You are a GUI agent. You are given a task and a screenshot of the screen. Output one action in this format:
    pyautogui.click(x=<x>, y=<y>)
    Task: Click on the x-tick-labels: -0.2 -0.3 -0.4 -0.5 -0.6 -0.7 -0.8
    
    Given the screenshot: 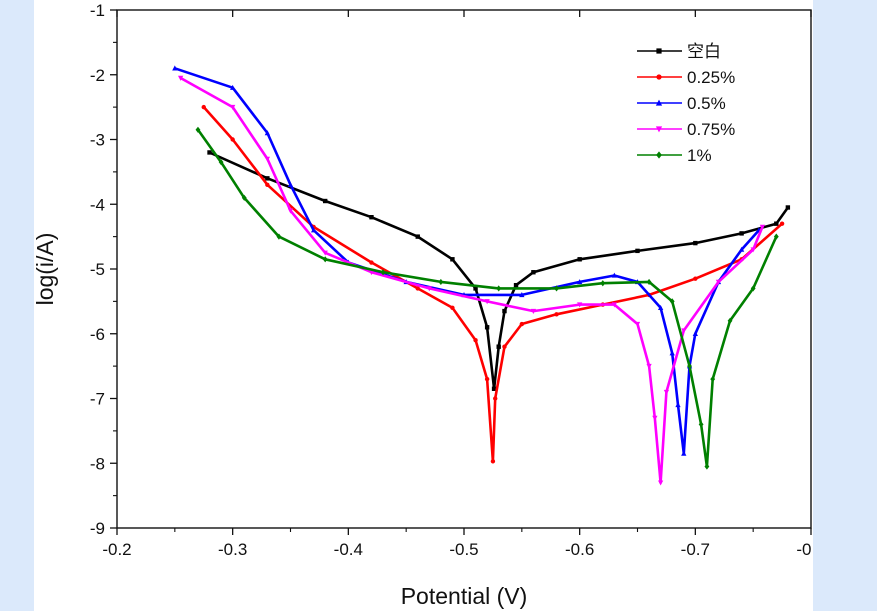 What is the action you would take?
    pyautogui.click(x=457, y=549)
    